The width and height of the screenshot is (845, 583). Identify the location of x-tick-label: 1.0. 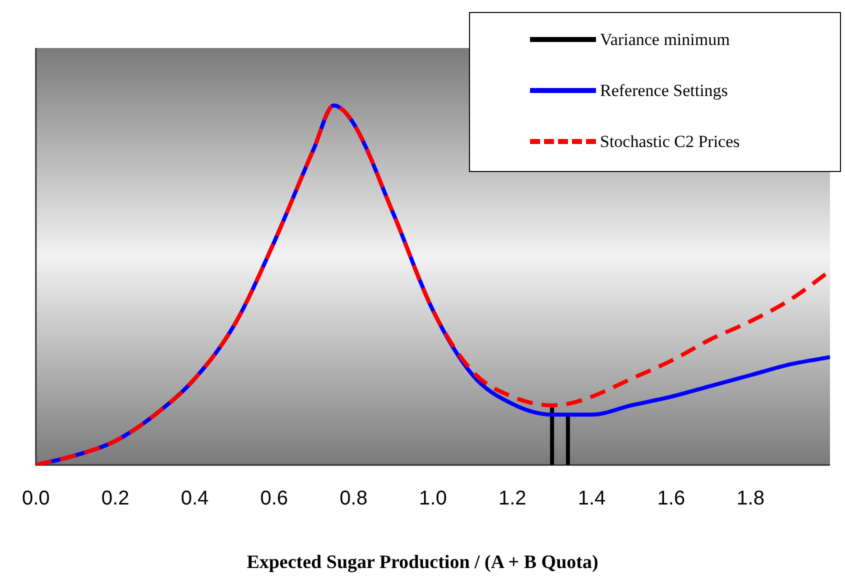
(433, 499).